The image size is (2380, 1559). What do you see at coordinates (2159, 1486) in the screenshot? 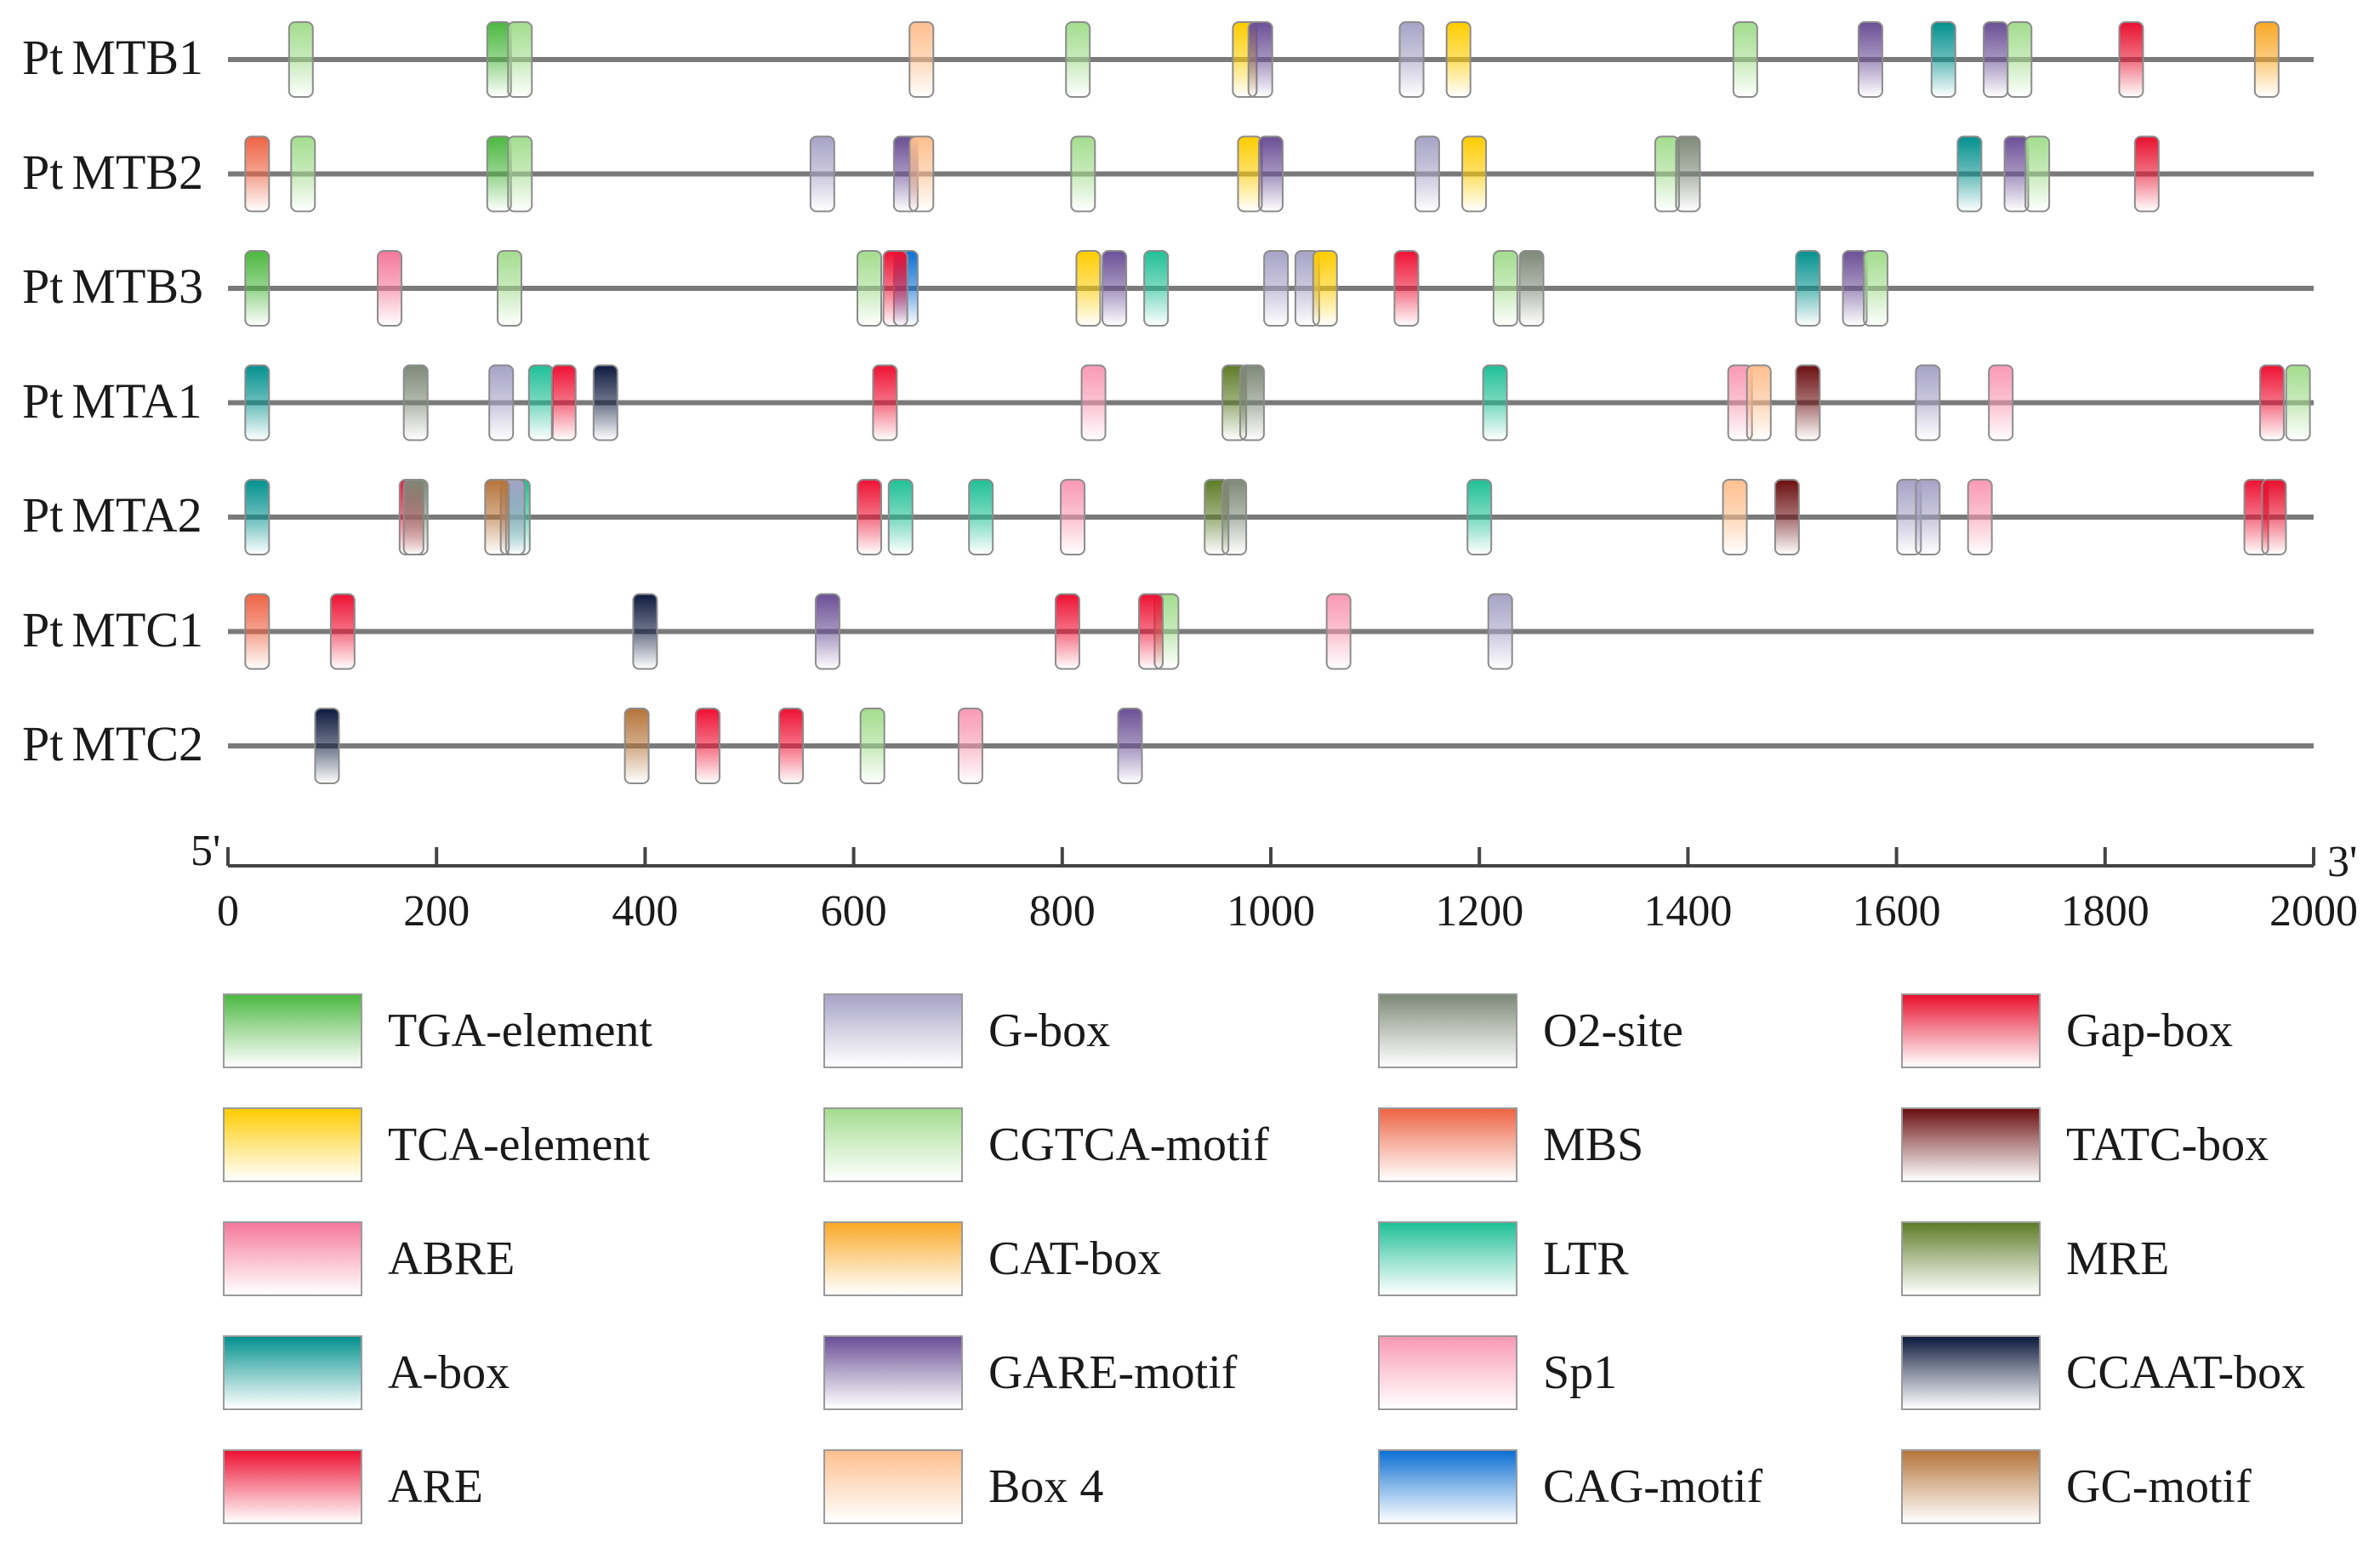
I see `legend-label: GC-motif` at bounding box center [2159, 1486].